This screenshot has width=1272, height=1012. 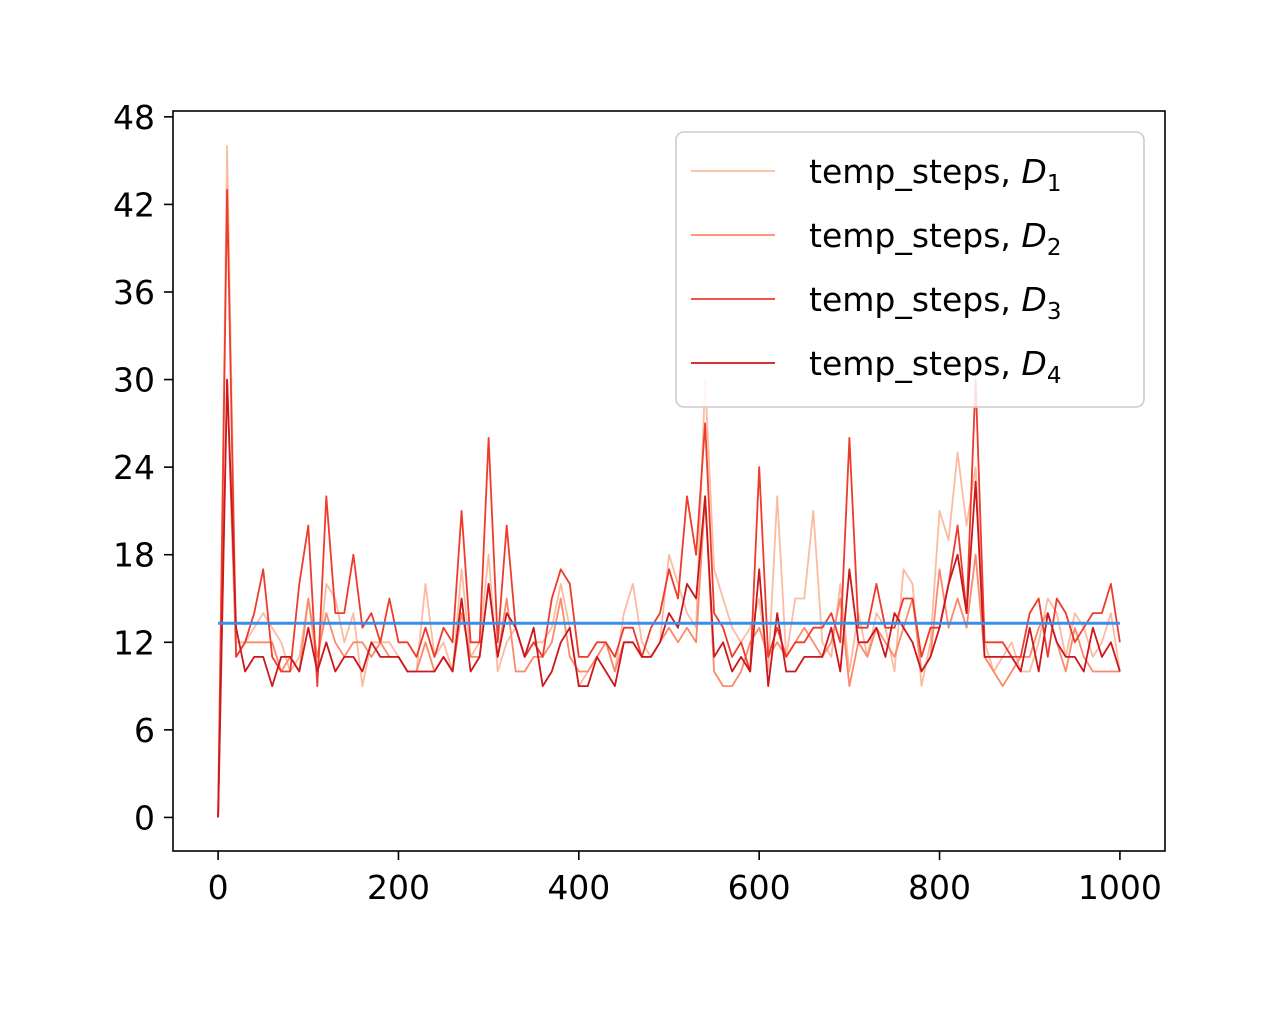 What do you see at coordinates (144, 817) in the screenshot?
I see `y-tick-label: 0` at bounding box center [144, 817].